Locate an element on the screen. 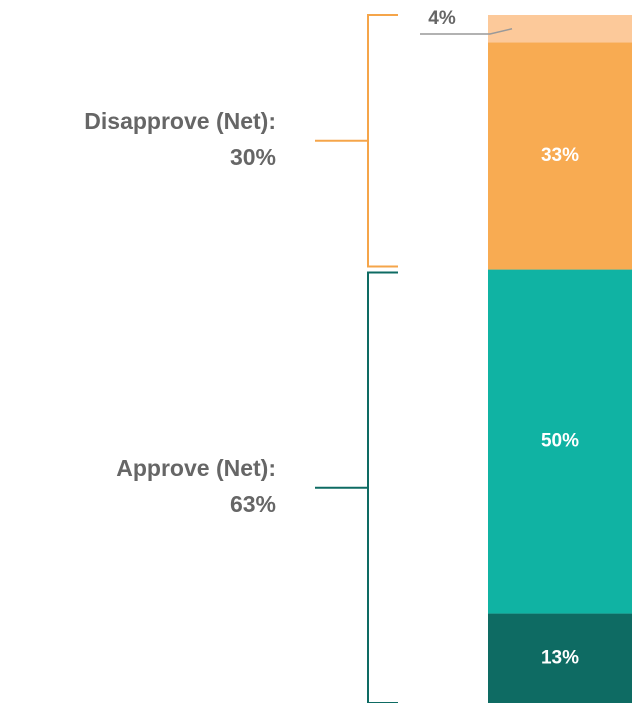  net-label: Approve (Net): is located at coordinates (196, 468).